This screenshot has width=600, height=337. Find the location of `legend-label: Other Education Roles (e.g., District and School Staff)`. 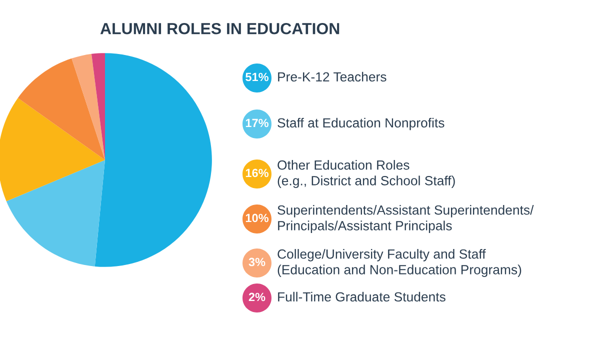

legend-label: Other Education Roles (e.g., District and School Staff) is located at coordinates (366, 174).